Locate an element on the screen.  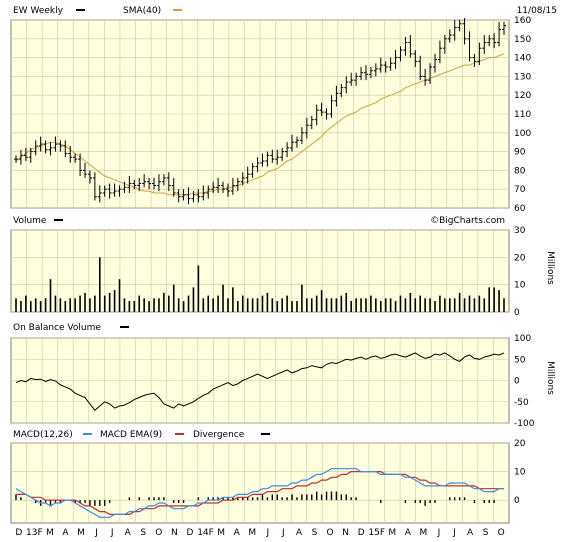
chart-date: 11/08/15 is located at coordinates (537, 11).